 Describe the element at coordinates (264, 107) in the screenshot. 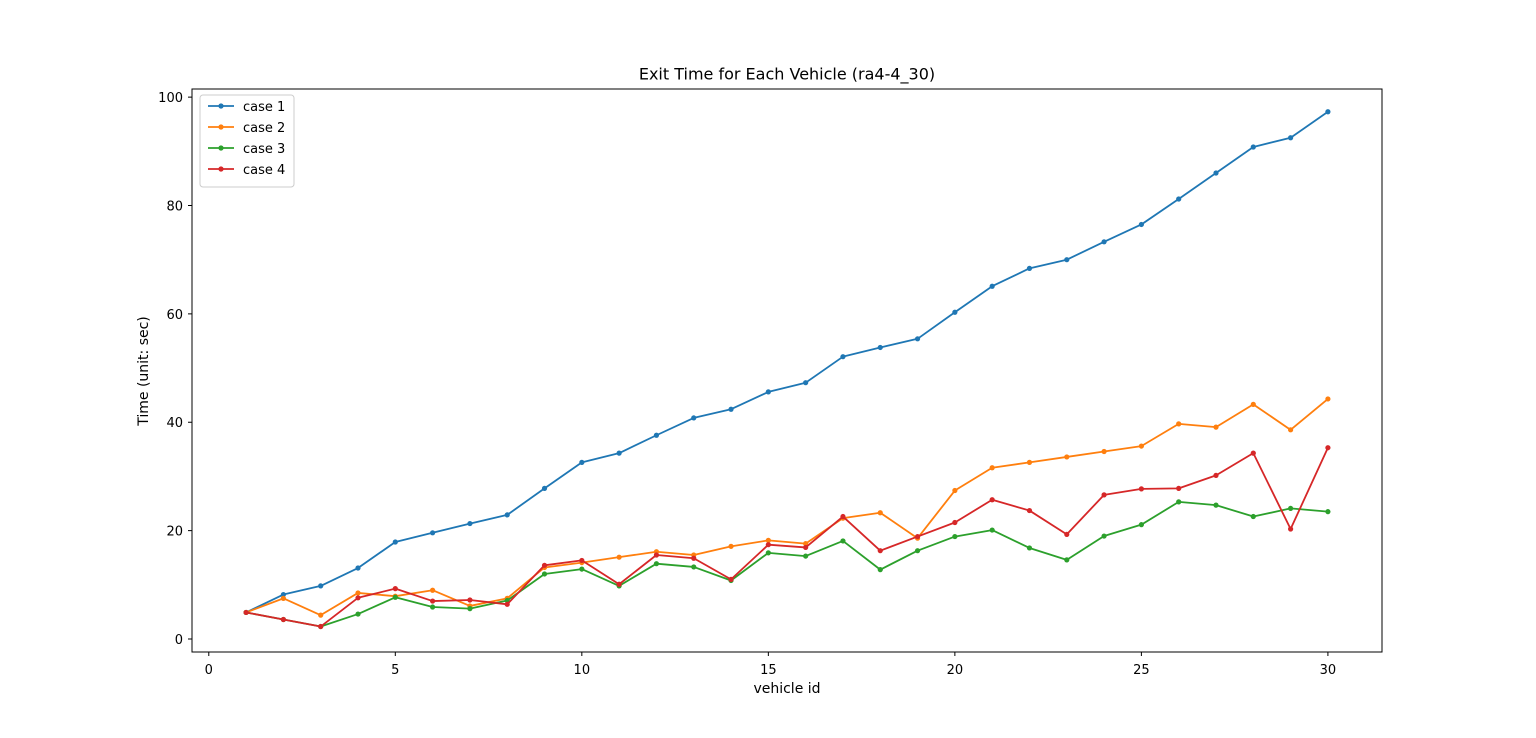

I see `legend-label: case 1` at that location.